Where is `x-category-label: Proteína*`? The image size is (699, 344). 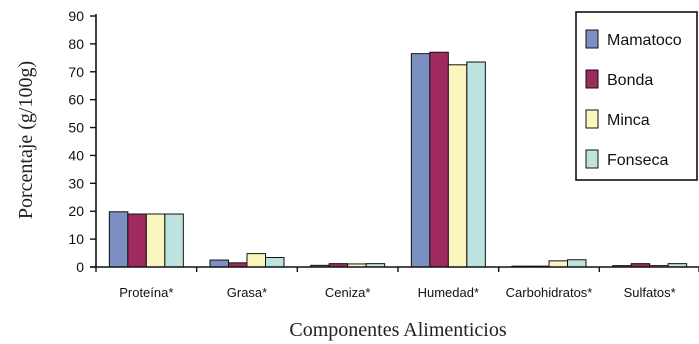
x-category-label: Proteína* is located at coordinates (146, 292).